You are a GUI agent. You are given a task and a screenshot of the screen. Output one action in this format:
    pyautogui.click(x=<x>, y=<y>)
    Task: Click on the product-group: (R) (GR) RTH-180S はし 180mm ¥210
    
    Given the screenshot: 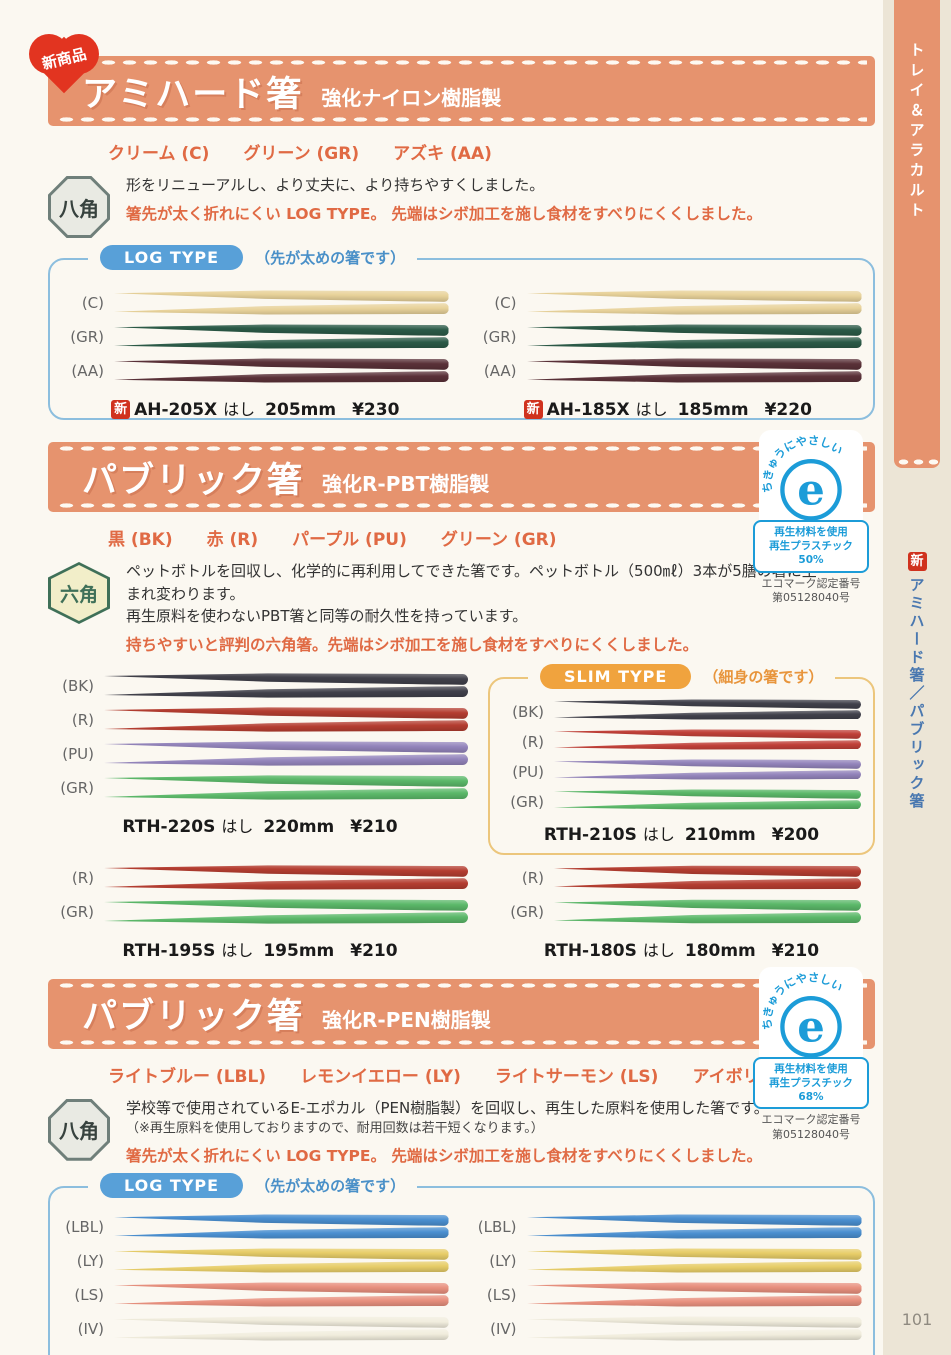 What is the action you would take?
    pyautogui.click(x=681, y=911)
    